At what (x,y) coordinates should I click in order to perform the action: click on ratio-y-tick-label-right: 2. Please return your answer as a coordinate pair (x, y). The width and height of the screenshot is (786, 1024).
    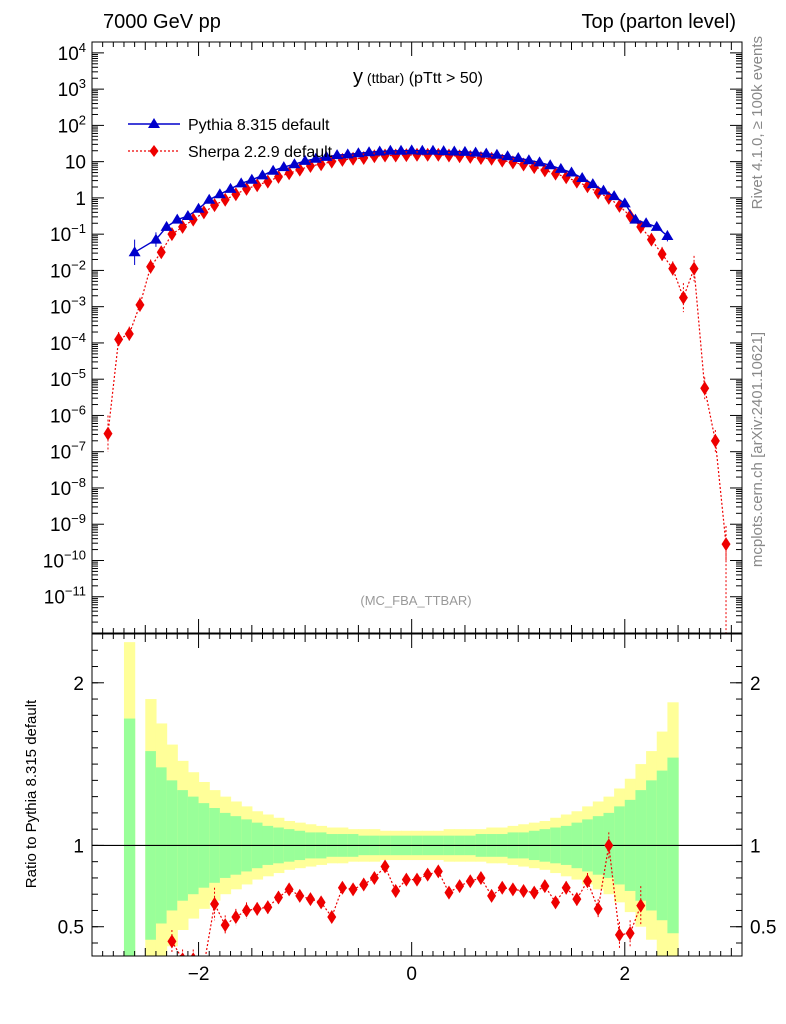
    Looking at the image, I should click on (755, 684).